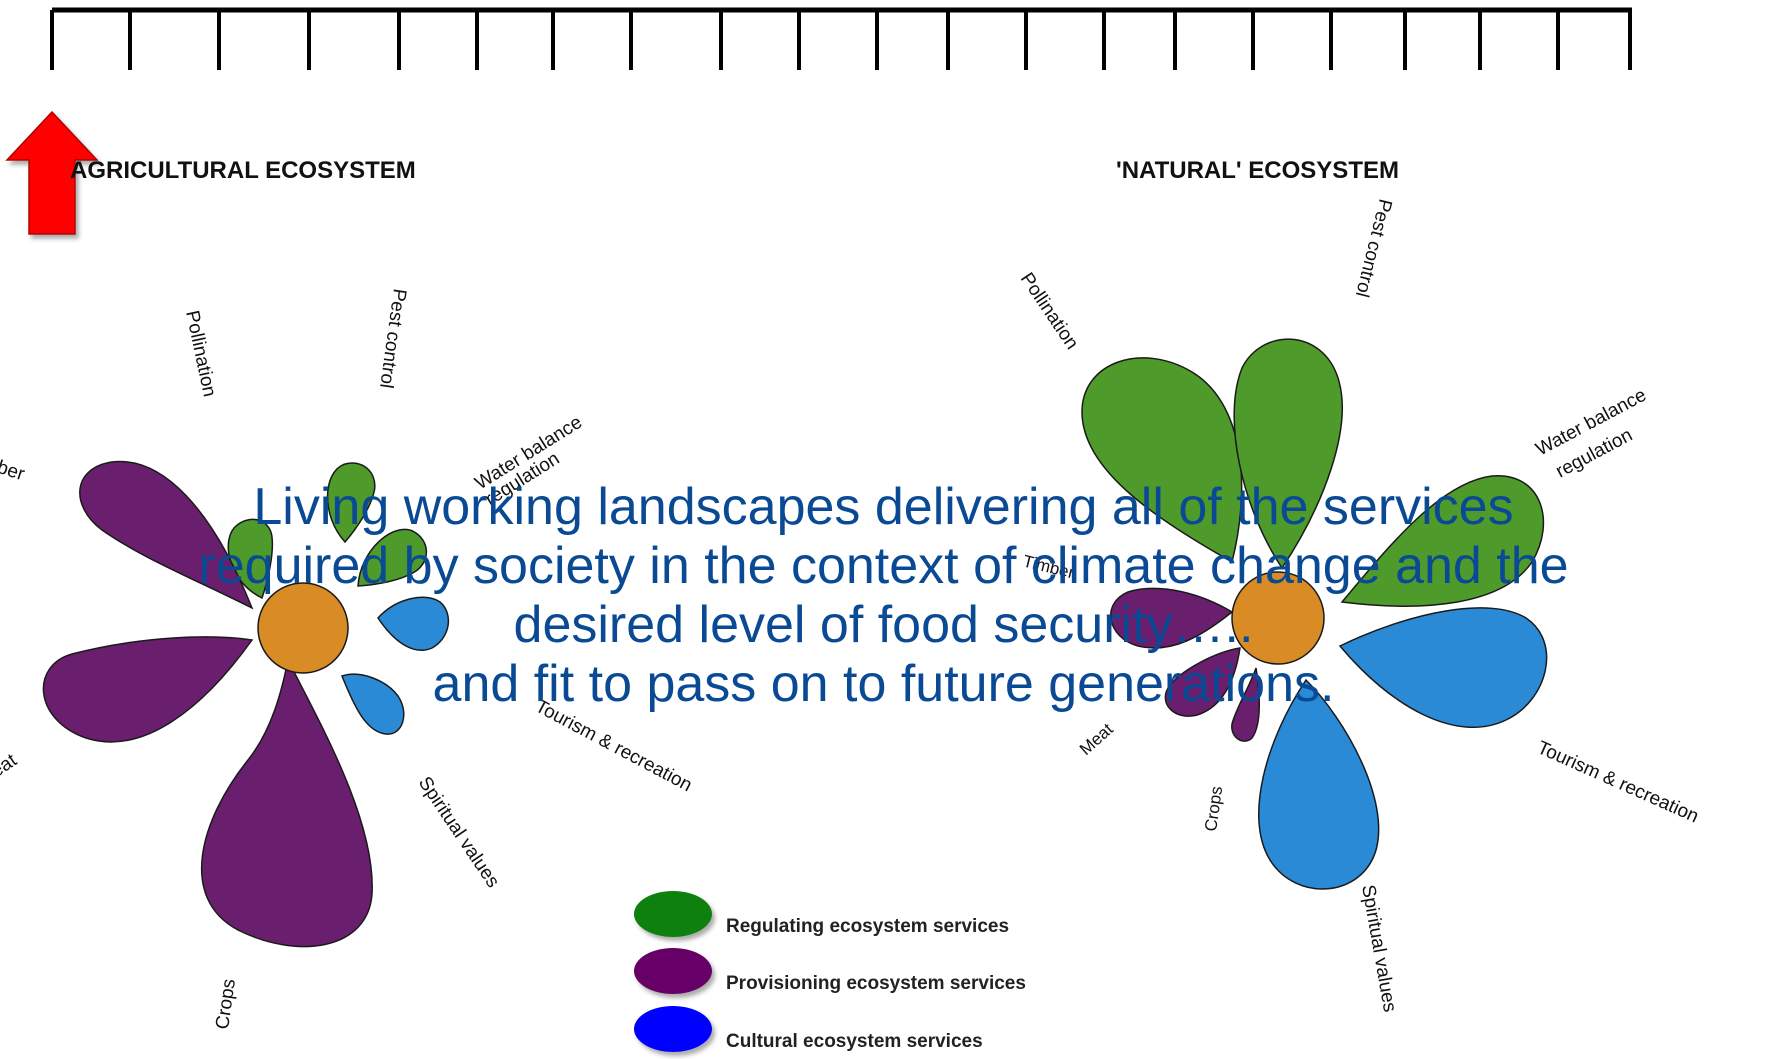 The image size is (1767, 1059). Describe the element at coordinates (10, 766) in the screenshot. I see `left-label-meat: eat` at that location.